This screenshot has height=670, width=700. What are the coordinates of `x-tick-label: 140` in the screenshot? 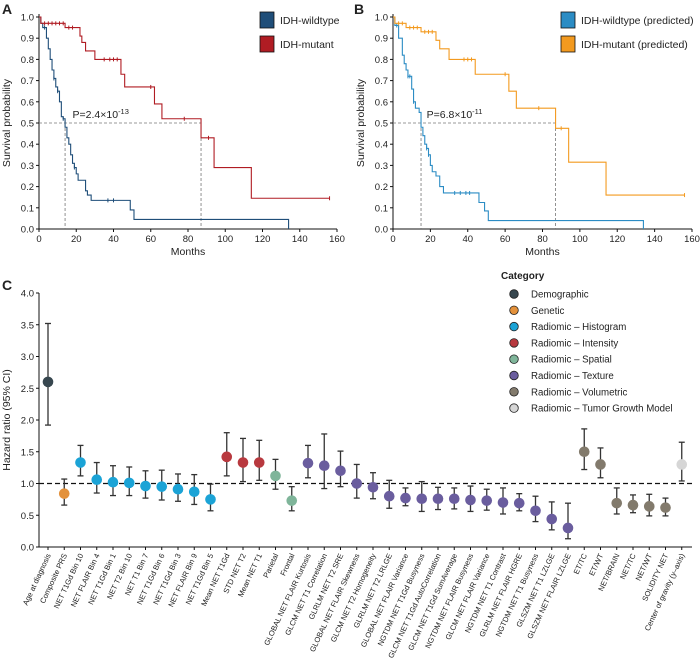 It's located at (655, 239).